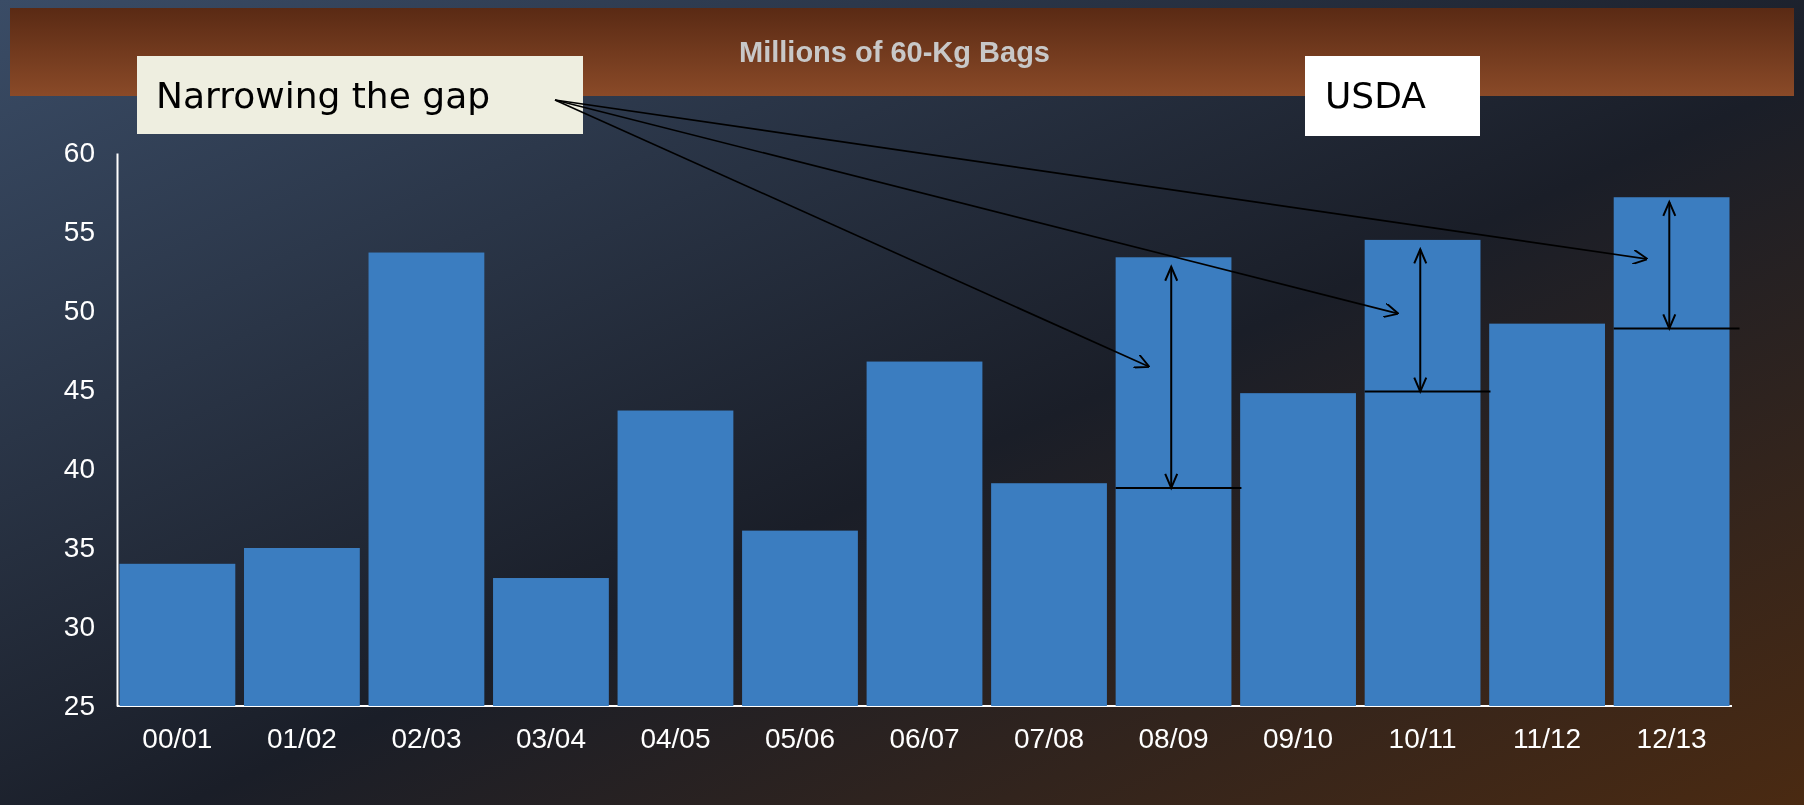 The width and height of the screenshot is (1804, 805). Describe the element at coordinates (1422, 738) in the screenshot. I see `x-tick-label: 10/11` at that location.